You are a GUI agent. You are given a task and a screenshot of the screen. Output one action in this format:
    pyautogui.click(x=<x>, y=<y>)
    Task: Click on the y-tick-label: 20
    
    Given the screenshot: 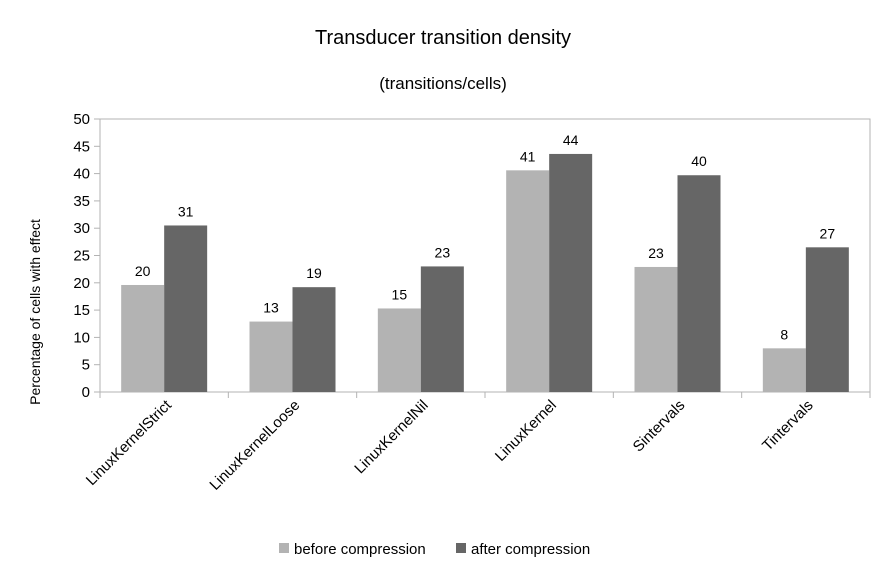 What is the action you would take?
    pyautogui.click(x=81, y=283)
    